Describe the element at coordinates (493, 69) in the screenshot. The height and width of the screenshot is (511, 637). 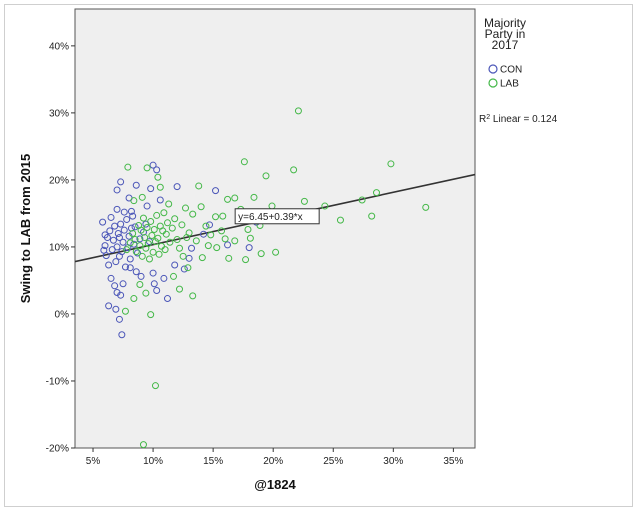
I see `legend-marker-con` at that location.